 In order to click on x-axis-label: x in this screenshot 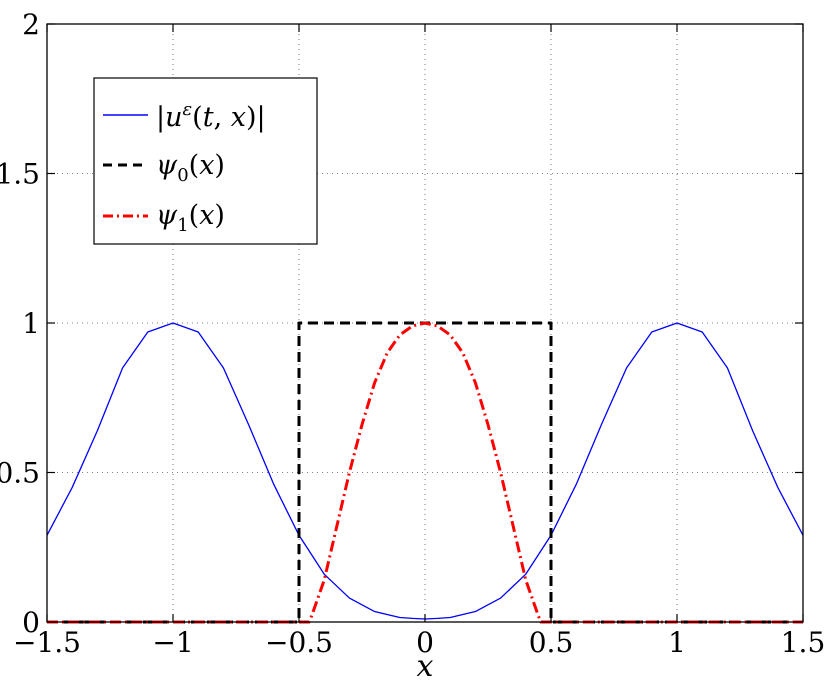, I will do `click(425, 666)`.